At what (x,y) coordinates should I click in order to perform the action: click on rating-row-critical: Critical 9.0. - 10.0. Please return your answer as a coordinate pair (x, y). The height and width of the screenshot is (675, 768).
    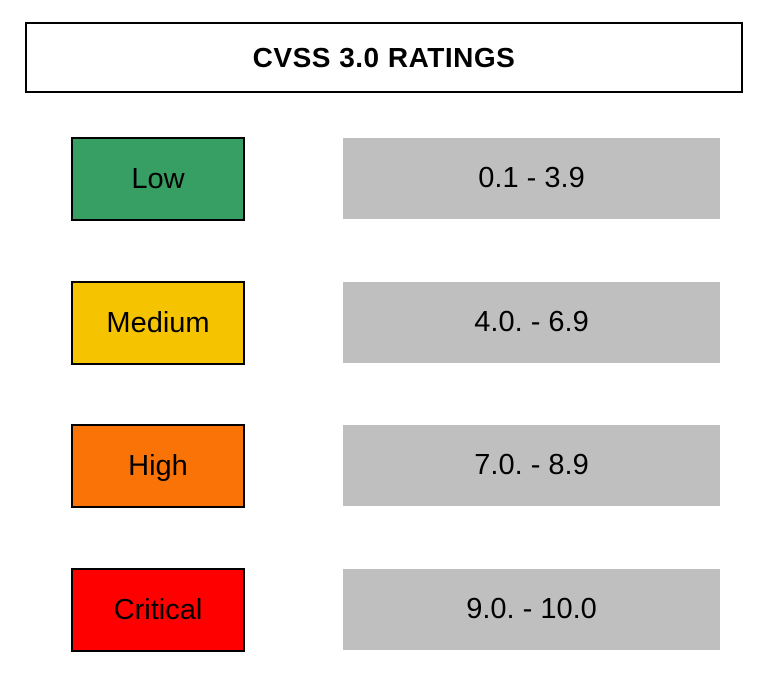
    Looking at the image, I should click on (384, 610).